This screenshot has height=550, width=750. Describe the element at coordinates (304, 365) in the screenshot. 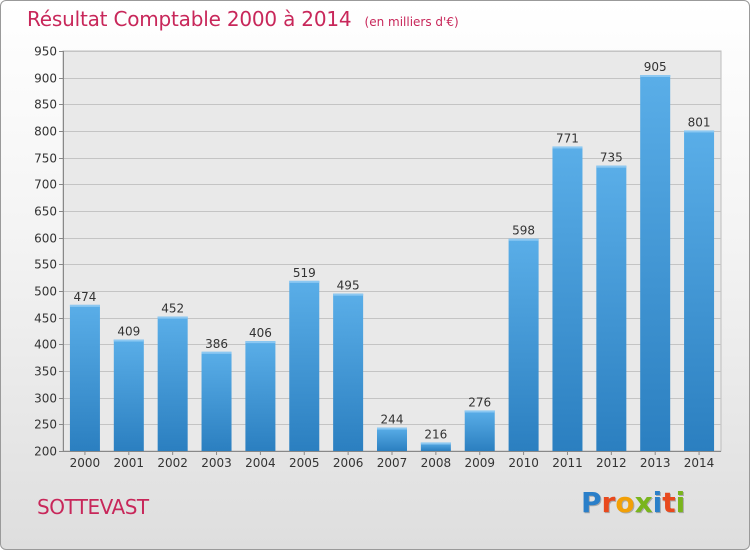

I see `bar-2005` at that location.